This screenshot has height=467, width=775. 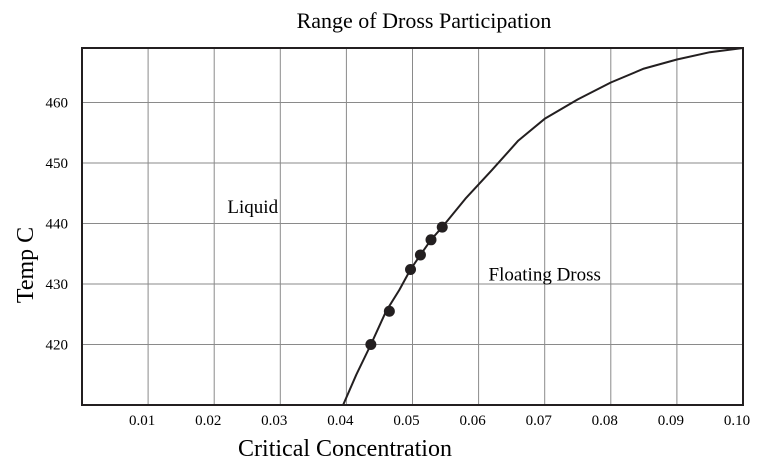 What do you see at coordinates (737, 421) in the screenshot?
I see `x-tick-label: 0.10` at bounding box center [737, 421].